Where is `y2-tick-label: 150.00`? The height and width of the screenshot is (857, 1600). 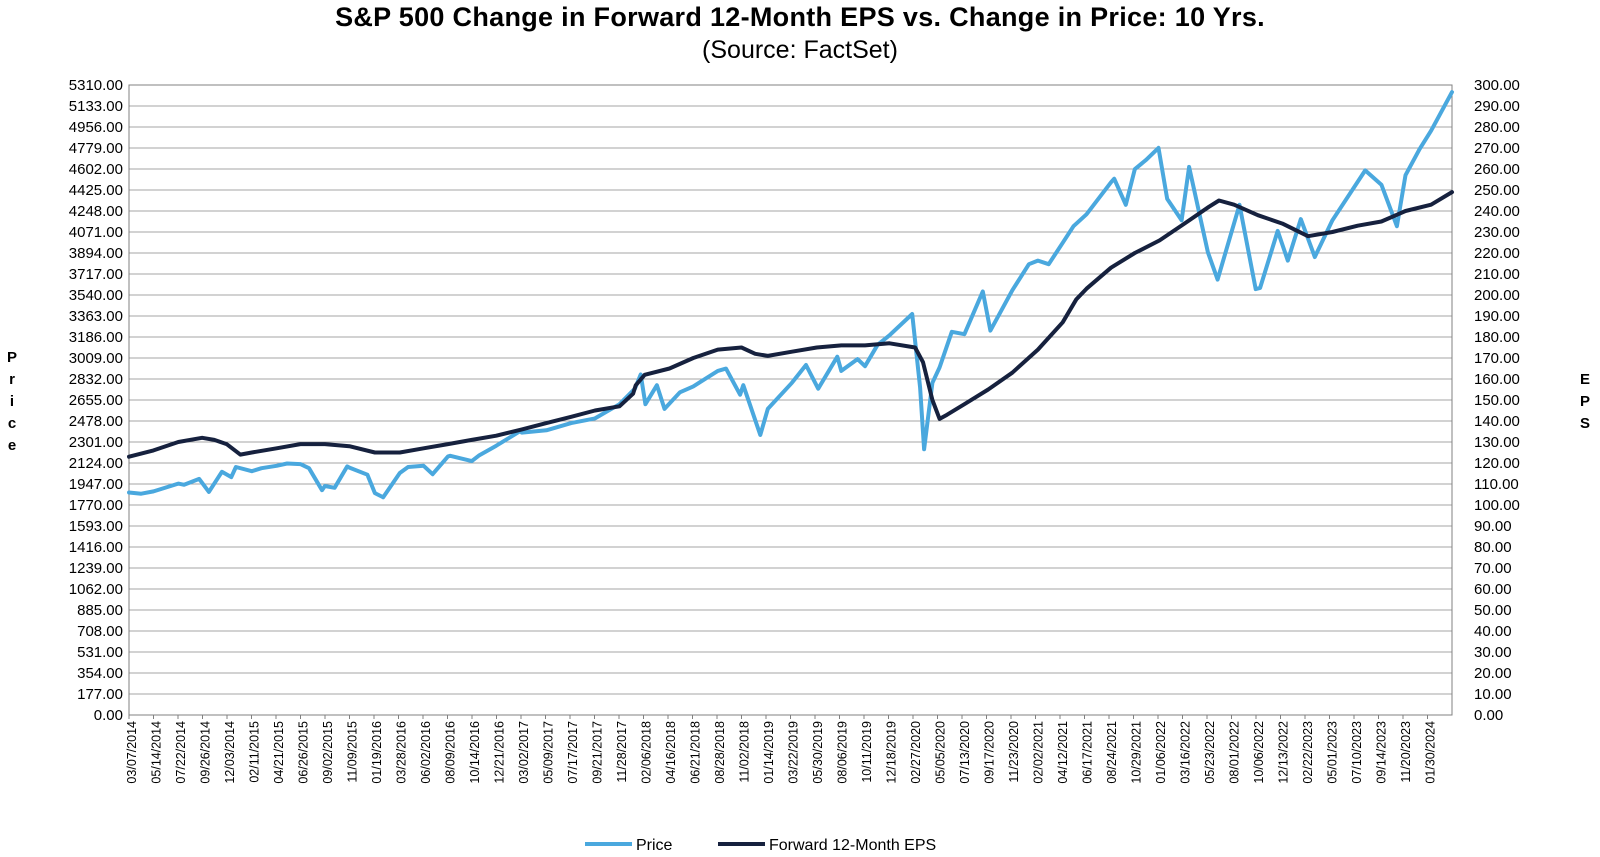
y2-tick-label: 150.00 is located at coordinates (1497, 400).